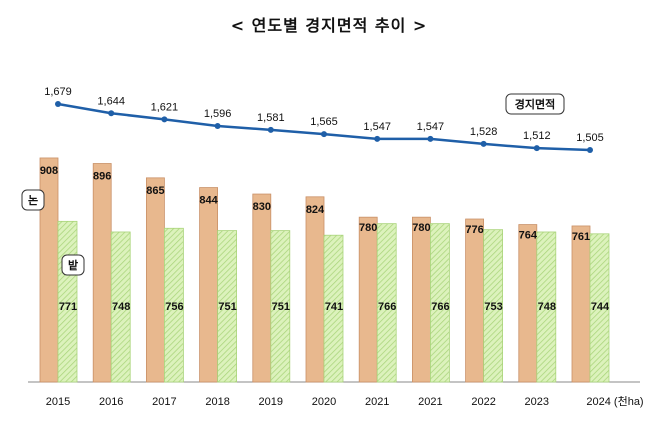  I want to click on field-value-label: 753, so click(493, 307).